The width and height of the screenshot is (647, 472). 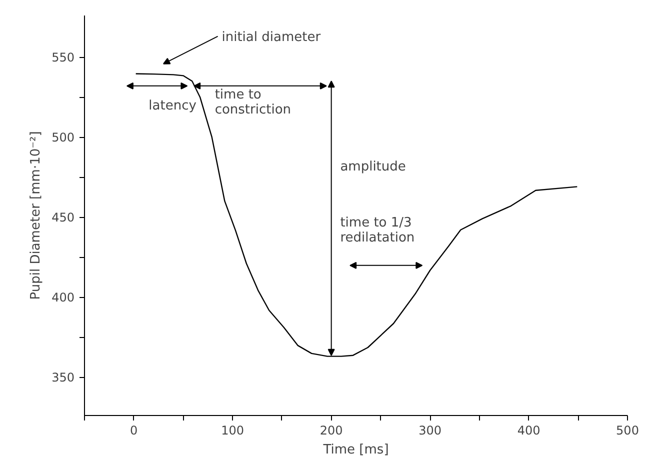 I want to click on y-tick-label: 500, so click(x=63, y=137).